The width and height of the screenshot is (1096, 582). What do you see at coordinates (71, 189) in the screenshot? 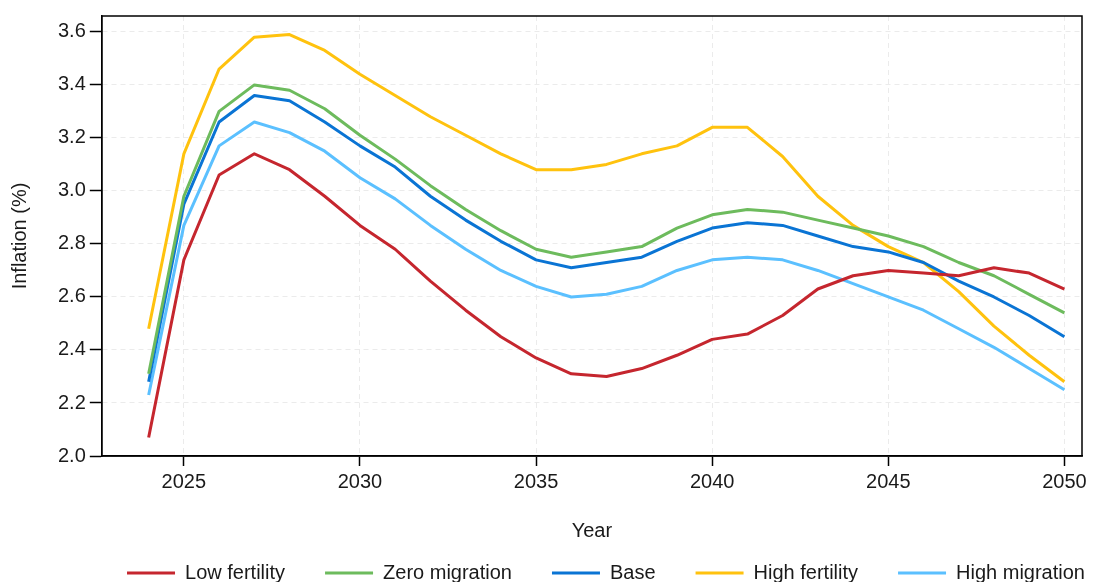
I see `y-tick-label: 3.0` at bounding box center [71, 189].